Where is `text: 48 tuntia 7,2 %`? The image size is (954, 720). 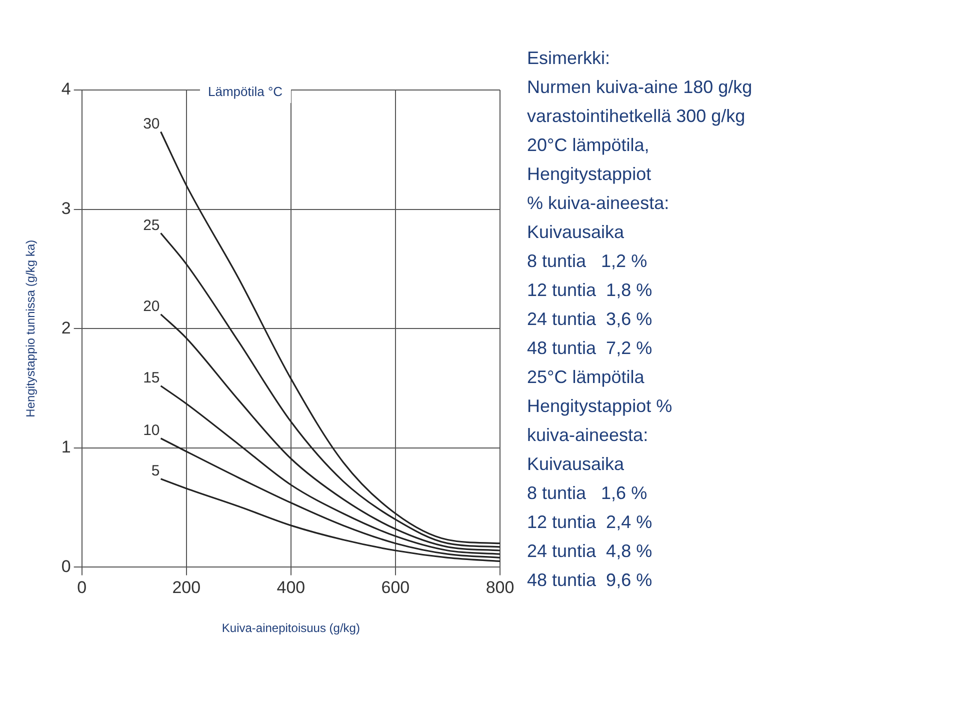
text: 48 tuntia 7,2 % is located at coordinates (590, 348).